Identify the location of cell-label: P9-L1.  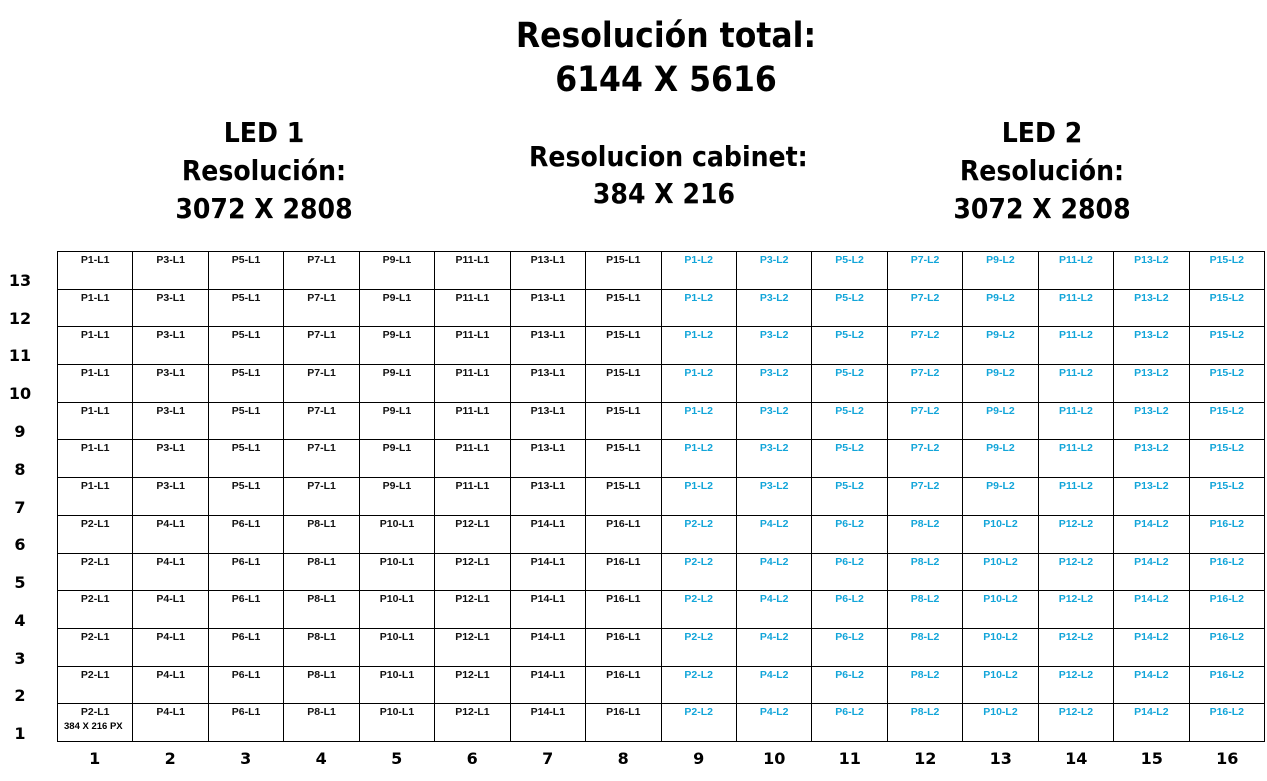
(397, 448).